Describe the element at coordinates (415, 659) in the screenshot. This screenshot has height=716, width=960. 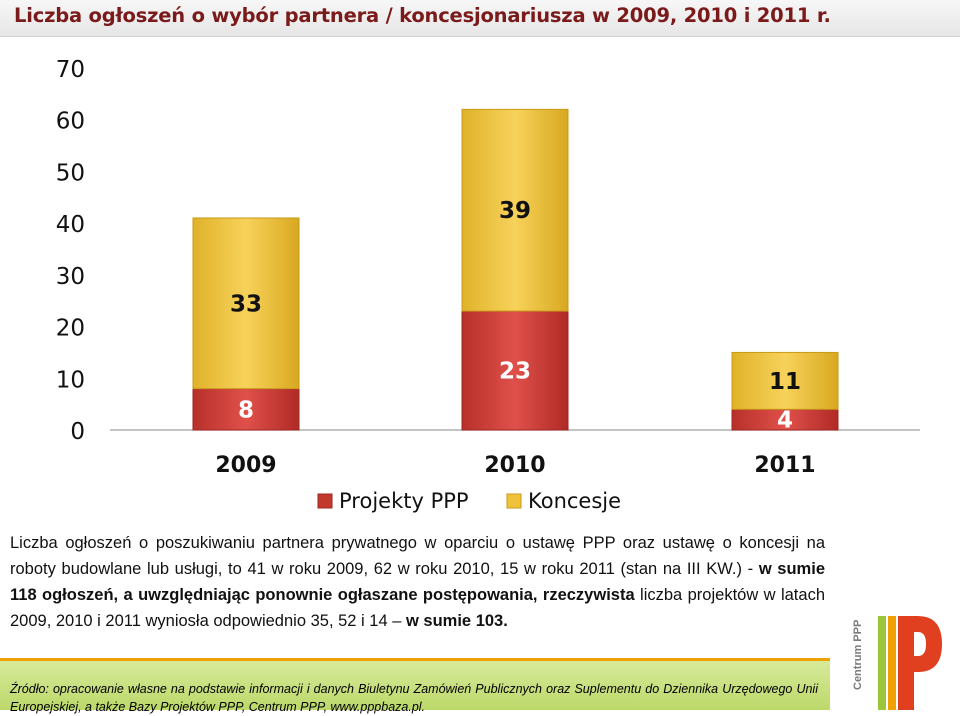
I see `footer-rule` at that location.